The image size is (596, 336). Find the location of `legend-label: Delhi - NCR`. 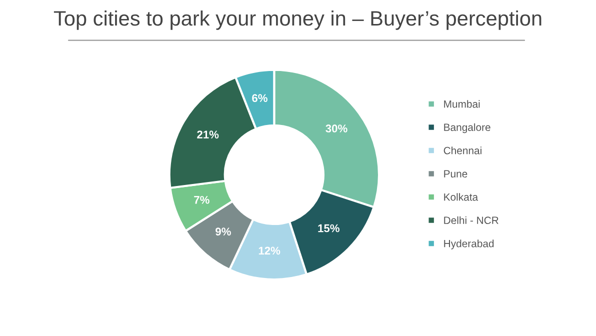

legend-label: Delhi - NCR is located at coordinates (471, 220).